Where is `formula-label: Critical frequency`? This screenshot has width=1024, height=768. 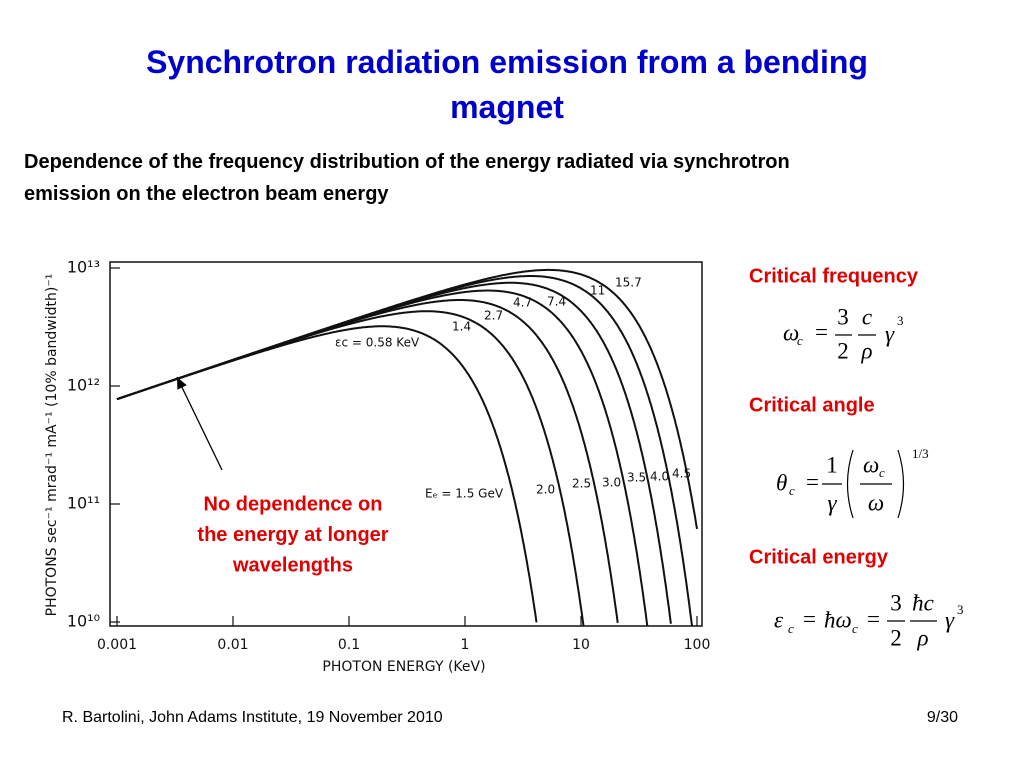
formula-label: Critical frequency is located at coordinates (834, 276).